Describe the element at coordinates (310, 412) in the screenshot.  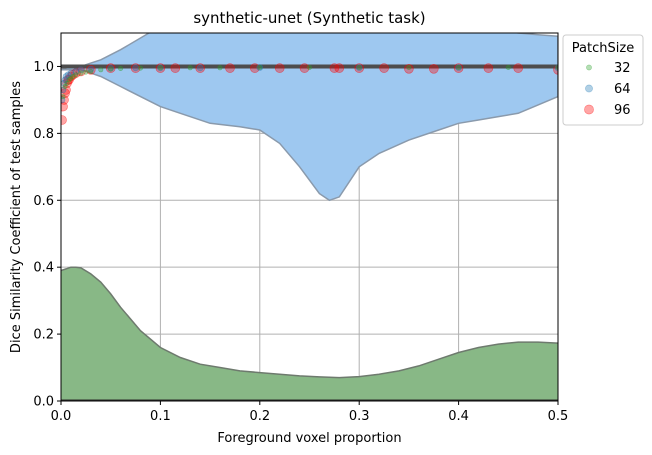
I see `x-axis-ticks: 0.0 0.1 0.2 0.3 0.4 0.5` at that location.